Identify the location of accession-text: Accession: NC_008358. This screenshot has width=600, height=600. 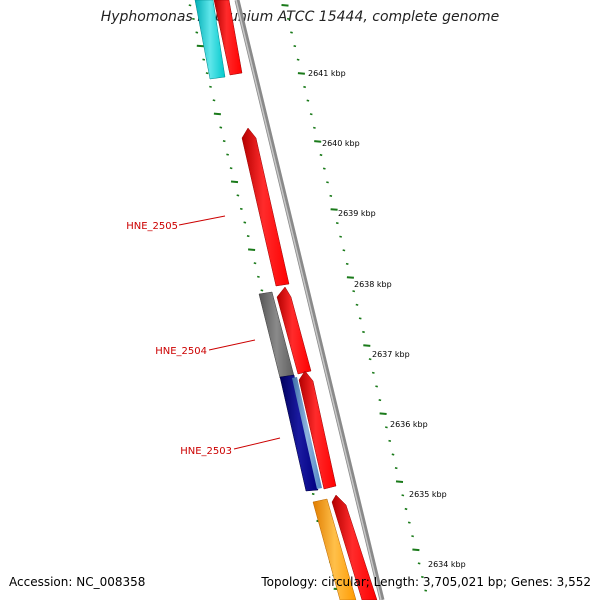
(77, 582).